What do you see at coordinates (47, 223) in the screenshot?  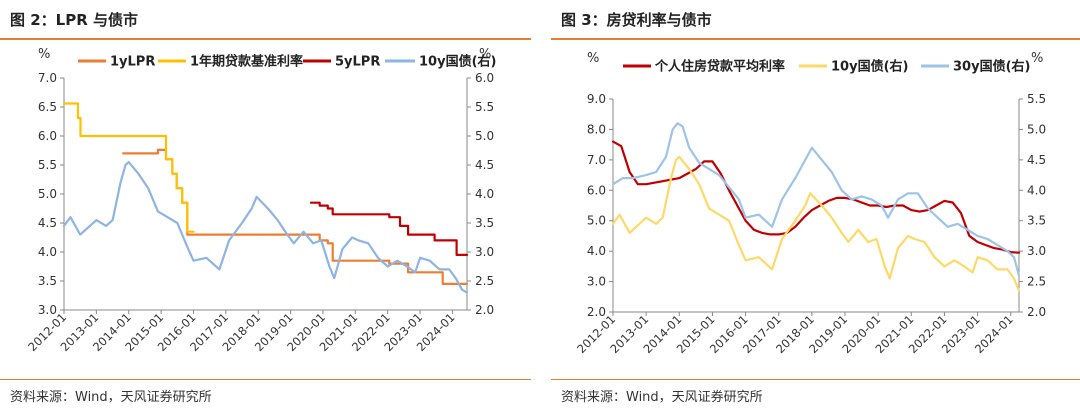 I see `y-tick-label-left: 4.5` at bounding box center [47, 223].